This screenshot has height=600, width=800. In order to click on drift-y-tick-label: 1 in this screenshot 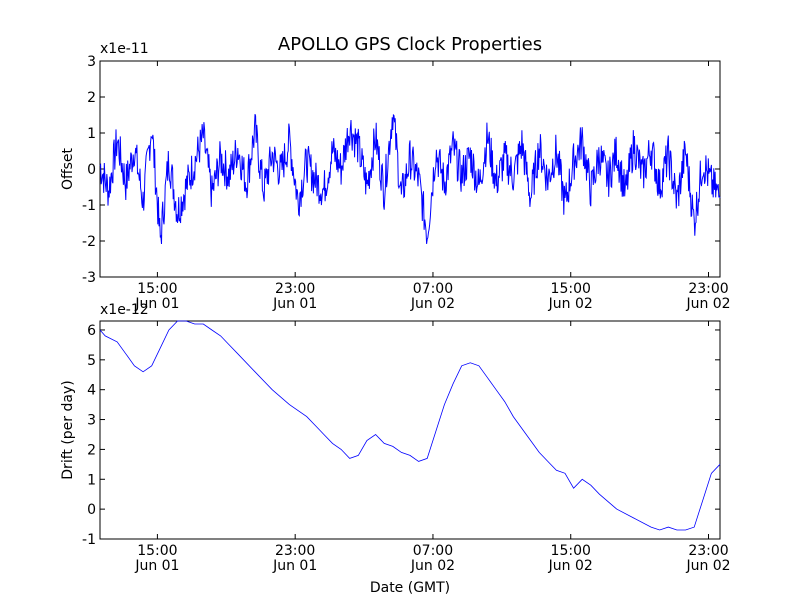, I will do `click(91, 480)`.